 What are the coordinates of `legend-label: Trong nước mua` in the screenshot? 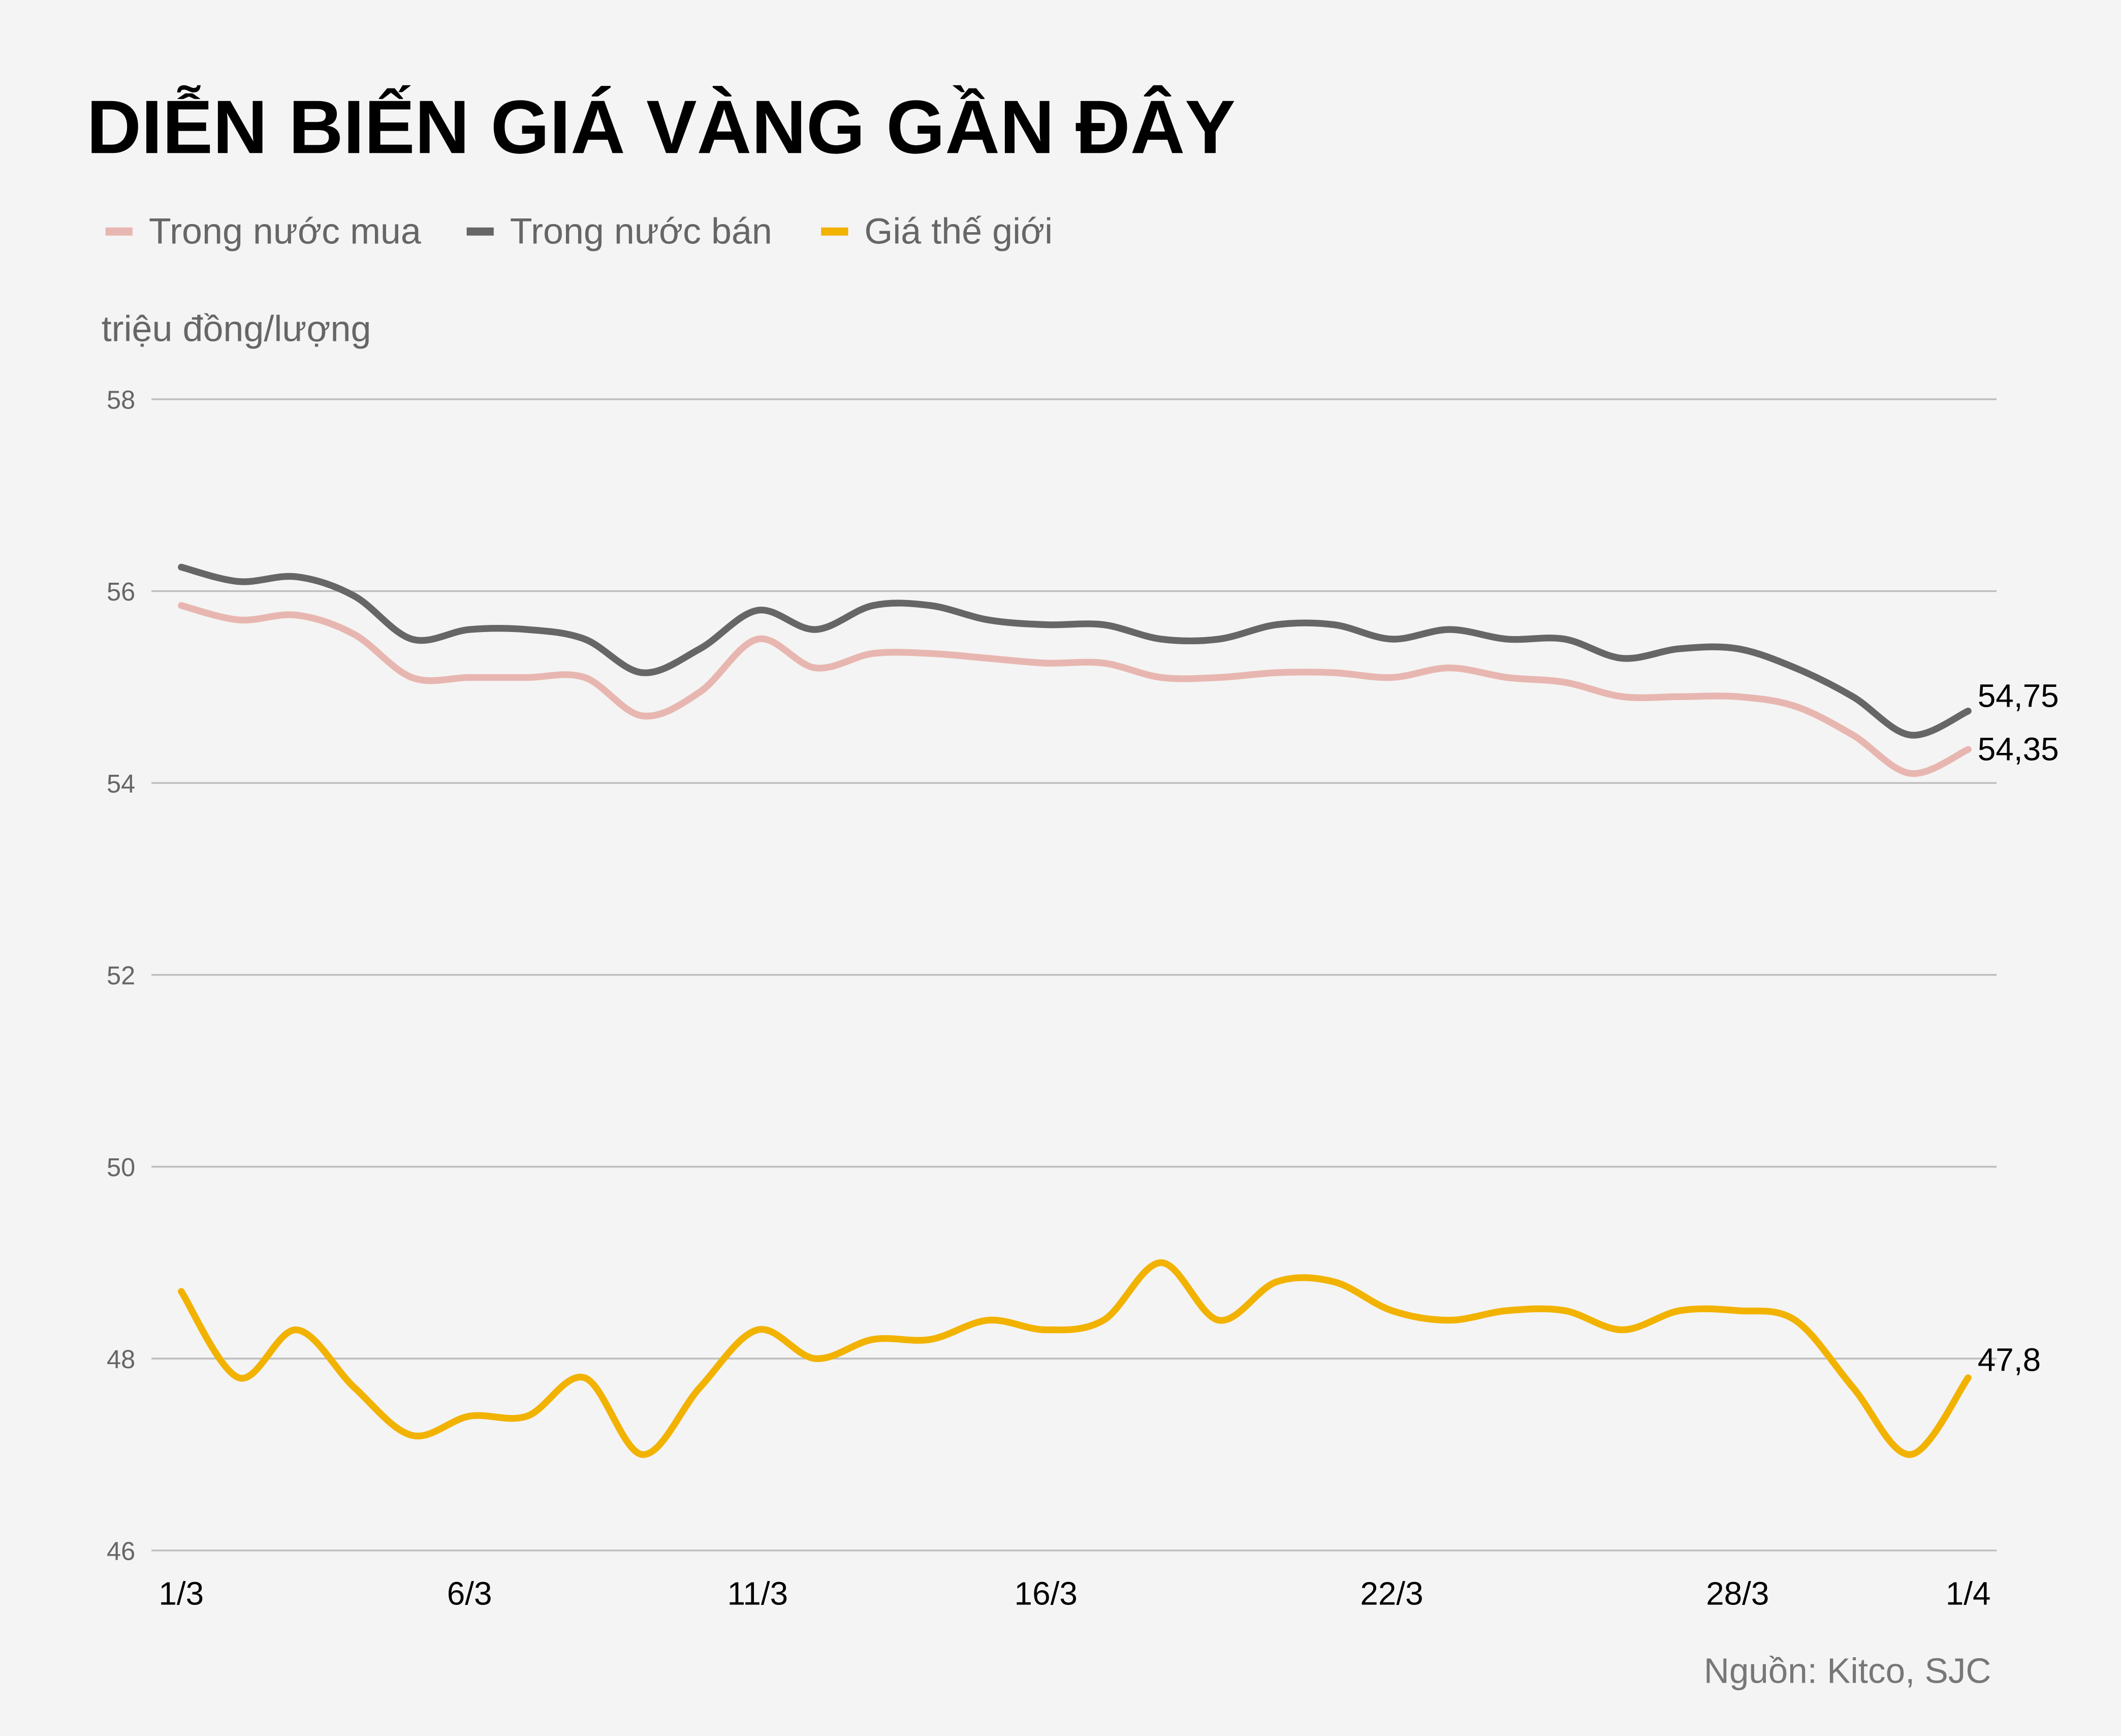 It's located at (285, 231).